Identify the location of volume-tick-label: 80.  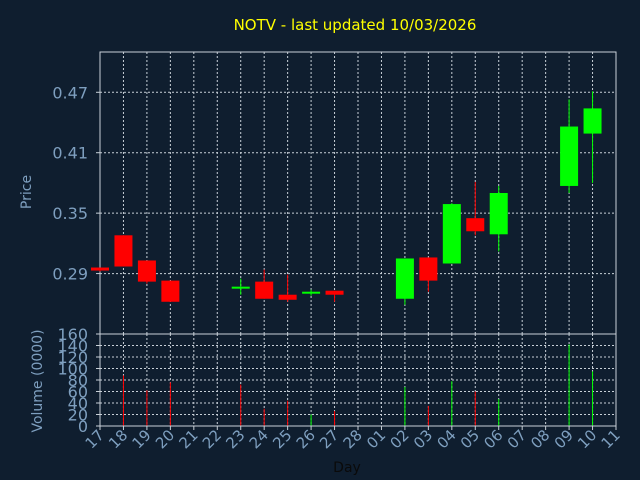
(78, 380).